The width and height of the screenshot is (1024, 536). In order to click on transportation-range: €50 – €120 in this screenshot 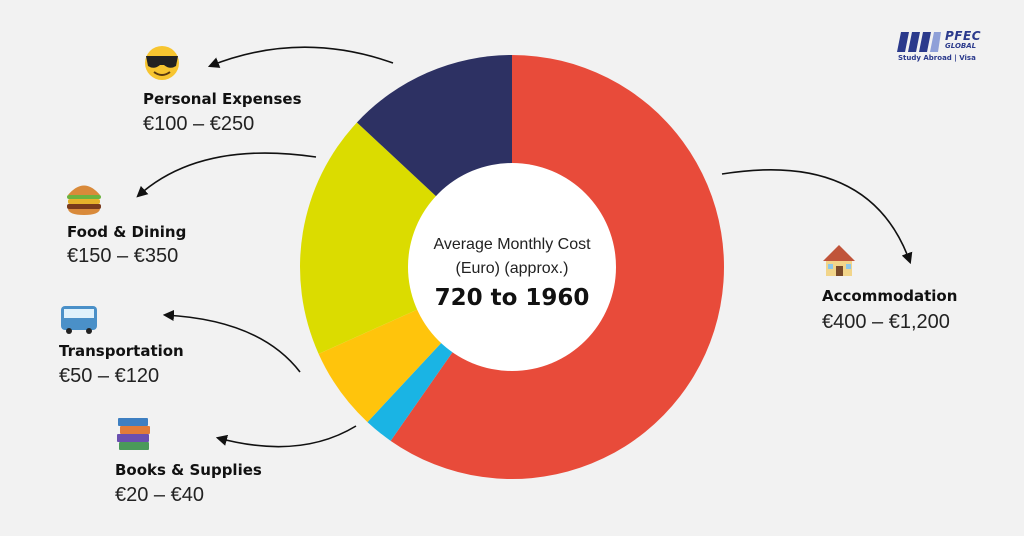, I will do `click(109, 376)`.